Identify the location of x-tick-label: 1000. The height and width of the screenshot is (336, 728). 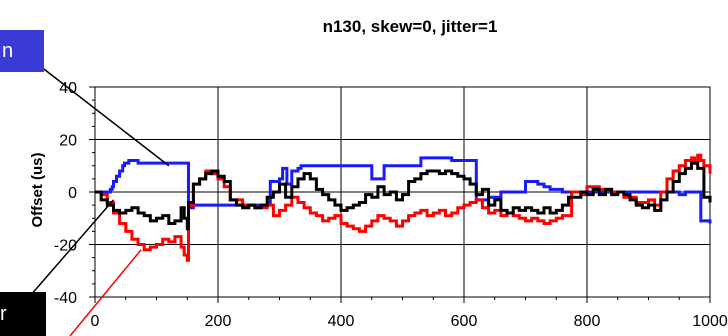
(710, 321).